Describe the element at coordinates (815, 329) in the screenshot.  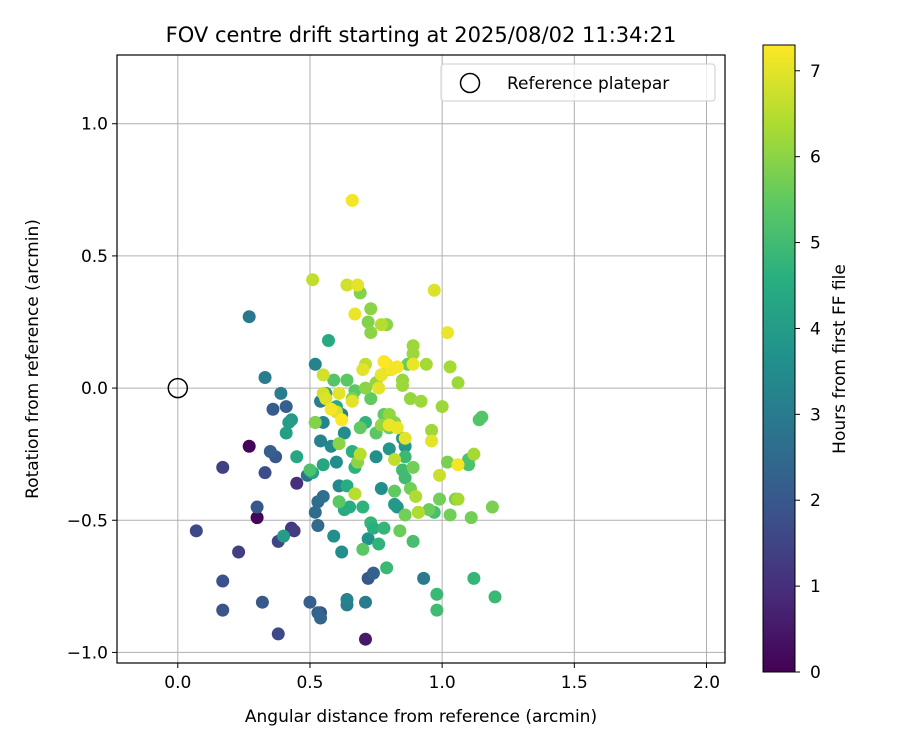
I see `colorbar-tick-label: 4` at that location.